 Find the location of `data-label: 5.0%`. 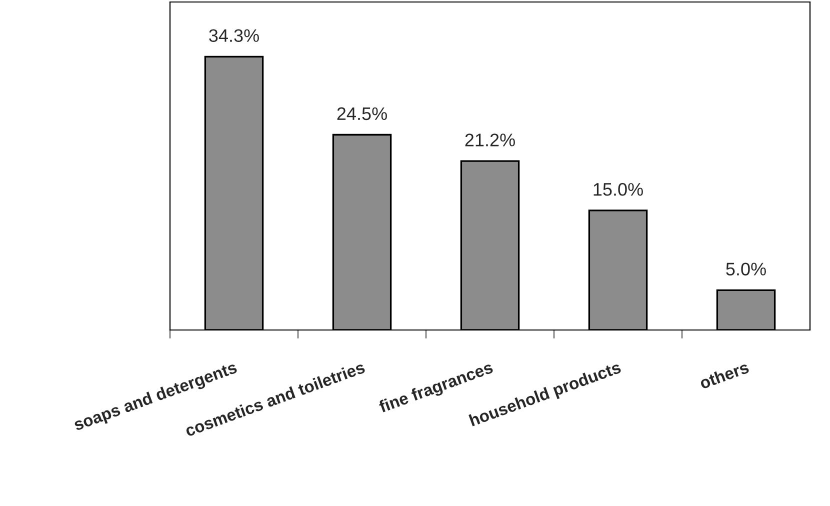

data-label: 5.0% is located at coordinates (746, 269).